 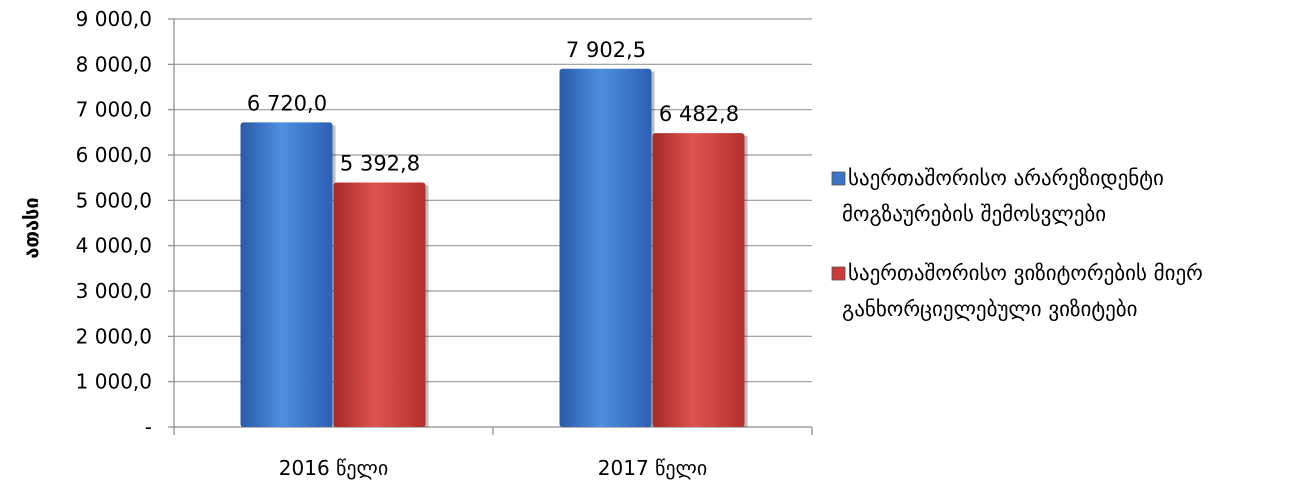 I want to click on y-tick-label: 9 000,0, so click(x=114, y=19).